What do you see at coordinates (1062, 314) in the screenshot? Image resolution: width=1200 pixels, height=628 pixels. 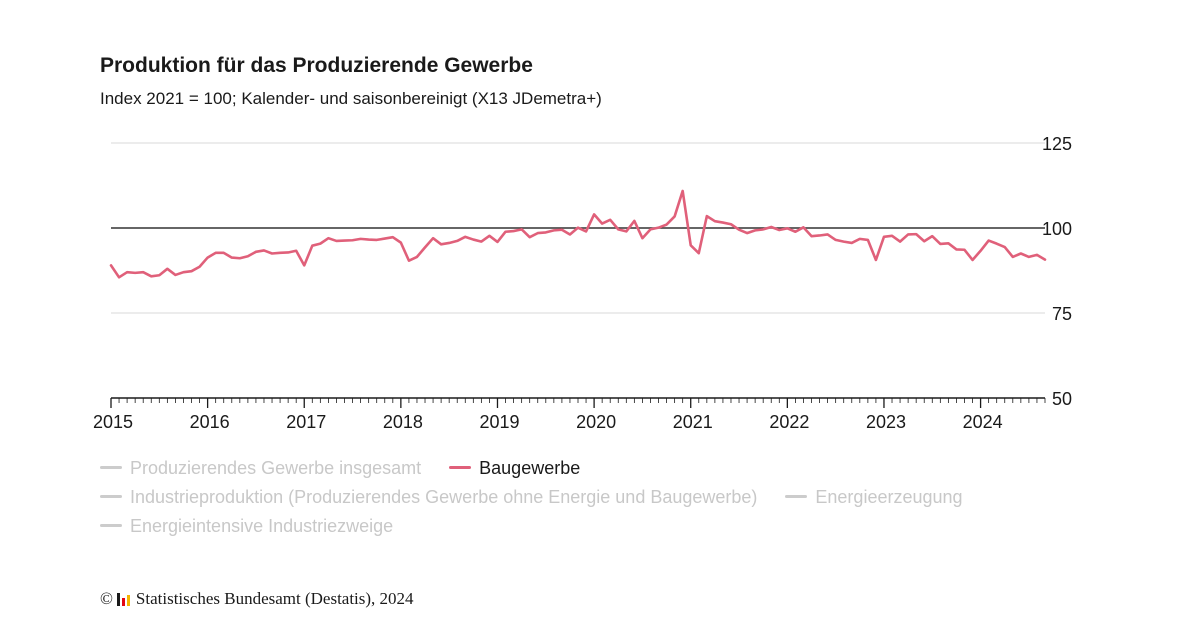 I see `y-tick-label: 75` at bounding box center [1062, 314].